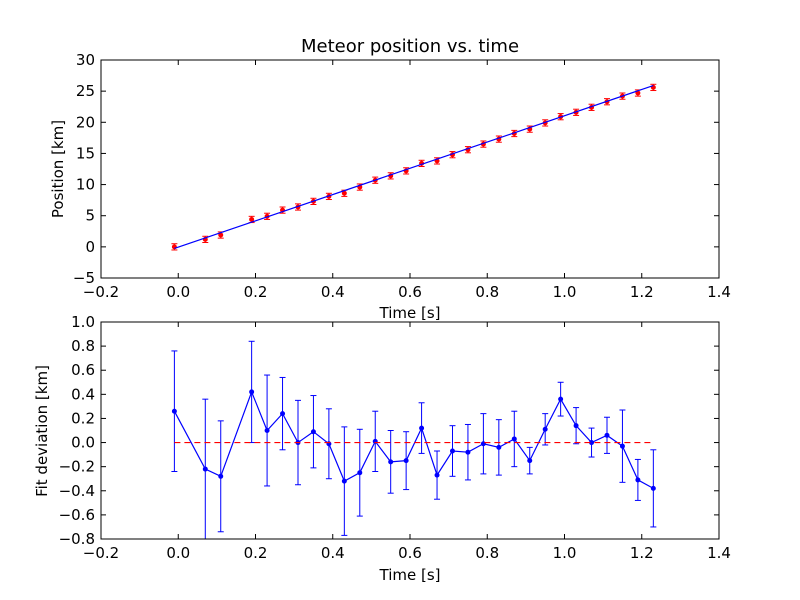 The image size is (800, 600). Describe the element at coordinates (565, 553) in the screenshot. I see `deviation-xtick-label: 1.0` at that location.